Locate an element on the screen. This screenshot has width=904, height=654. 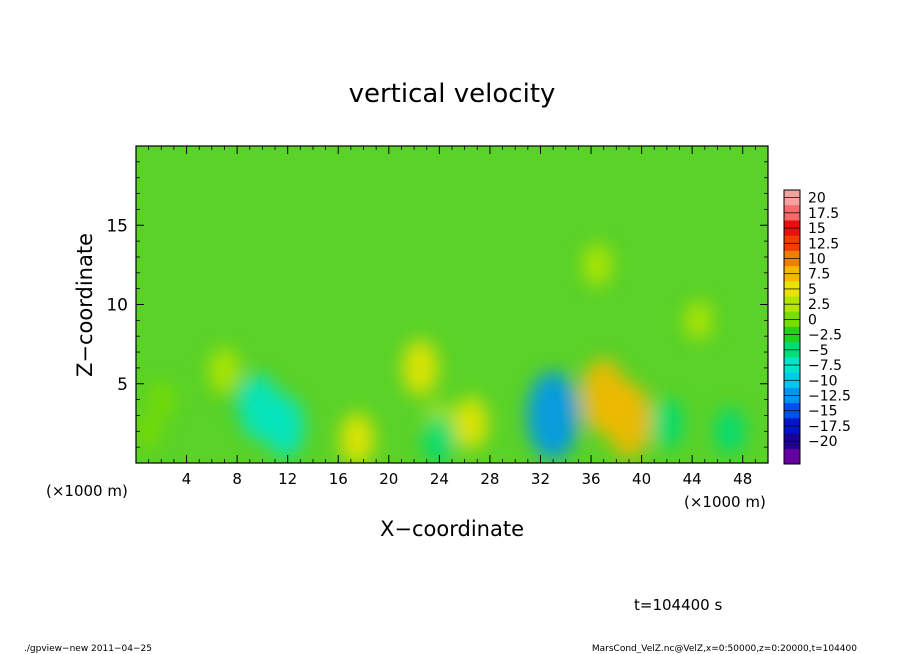
y-tick-label: 10 is located at coordinates (117, 306).